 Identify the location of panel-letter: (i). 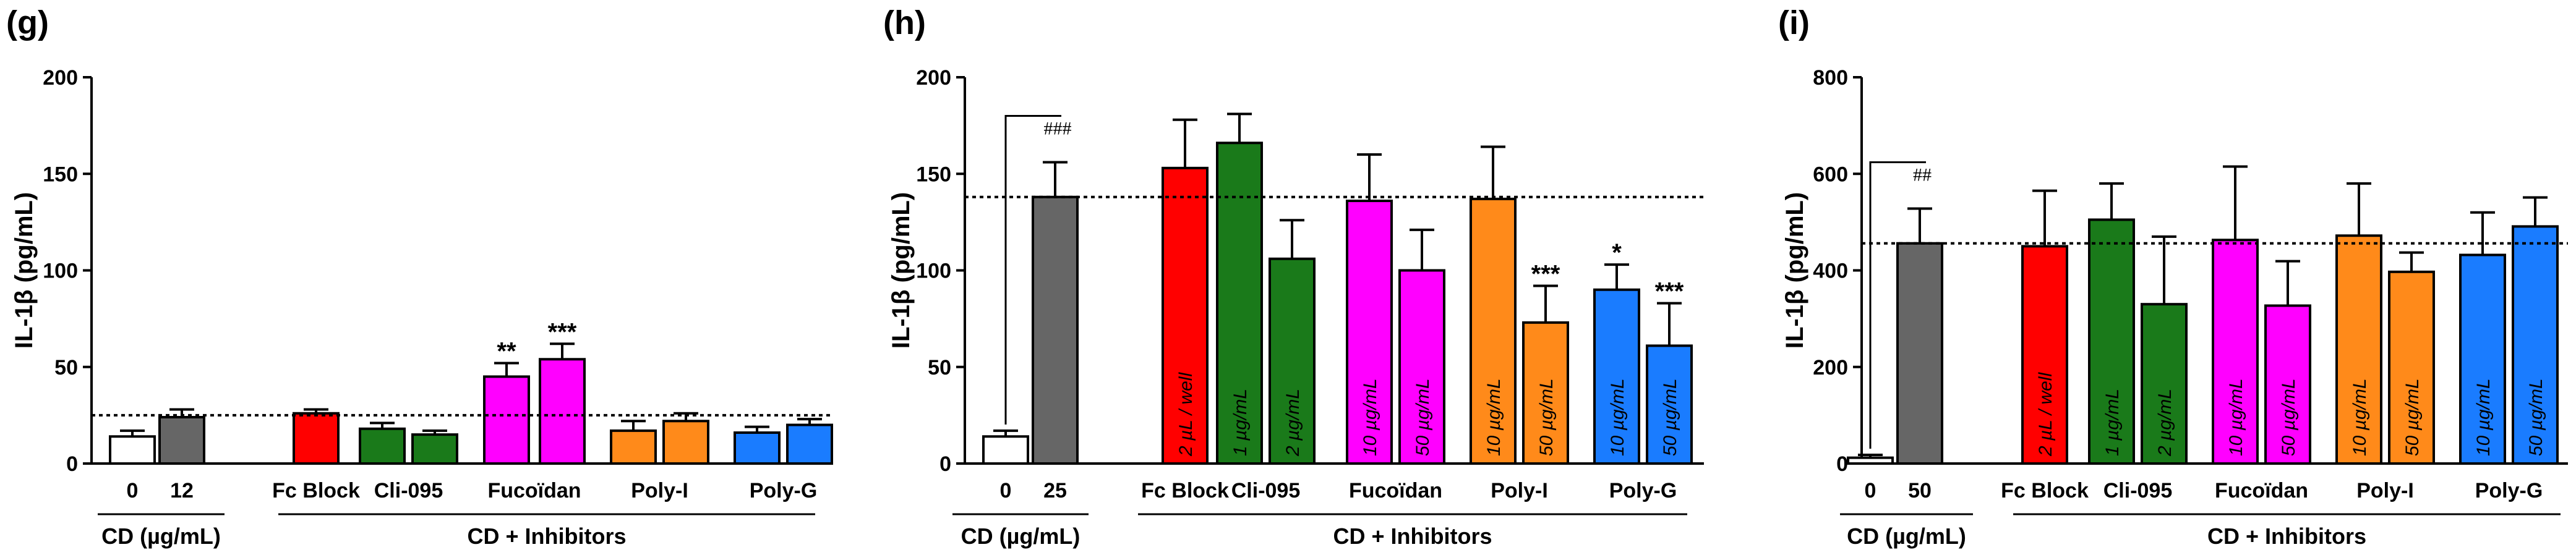
(1794, 22).